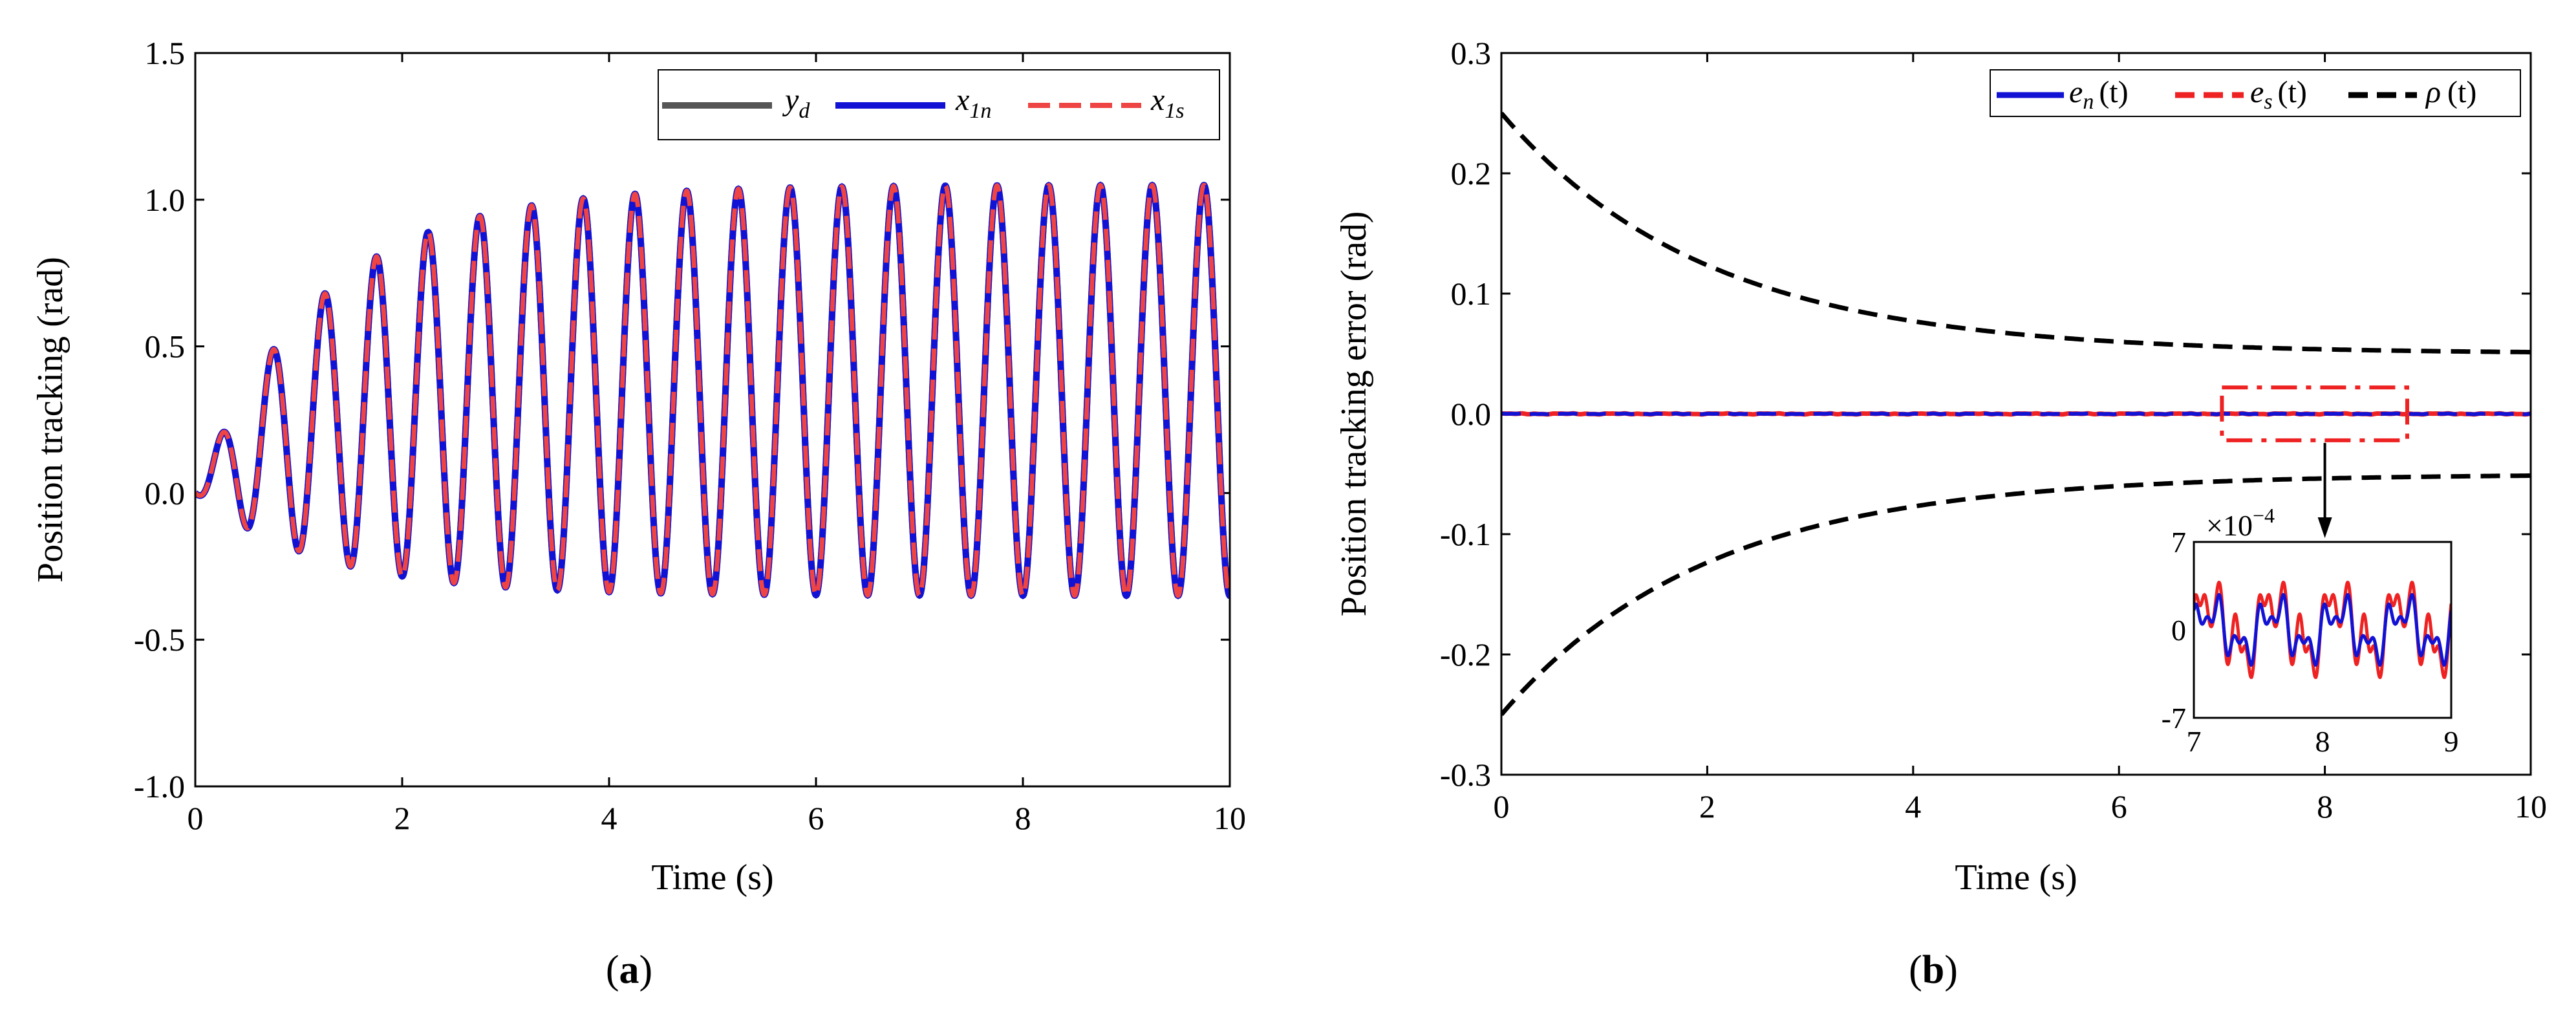 The width and height of the screenshot is (2576, 1025). Describe the element at coordinates (1471, 293) in the screenshot. I see `chart-b-ytick-label: 0.1` at that location.